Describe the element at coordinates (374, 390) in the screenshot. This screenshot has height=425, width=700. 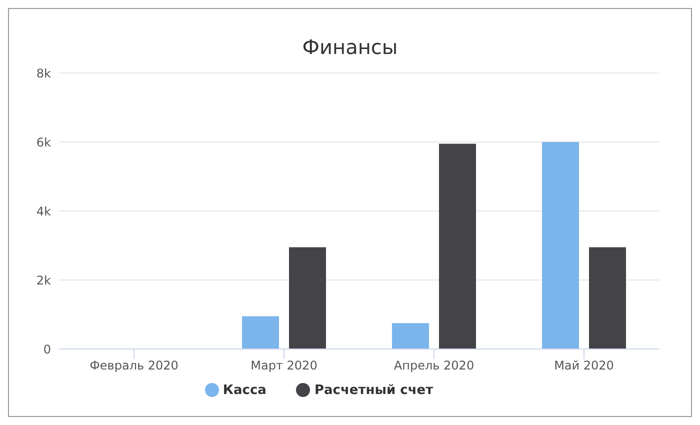
I see `legend-label: Расчетный счет` at that location.